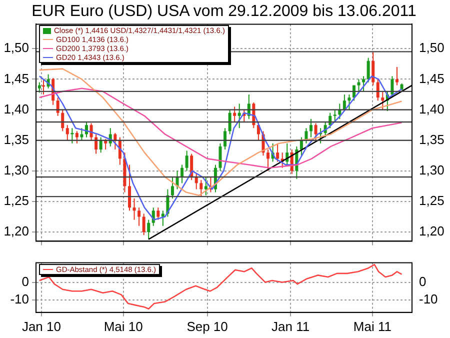 The width and height of the screenshot is (450, 338). Describe the element at coordinates (290, 326) in the screenshot. I see `x-tick-label: Jan 11` at that location.